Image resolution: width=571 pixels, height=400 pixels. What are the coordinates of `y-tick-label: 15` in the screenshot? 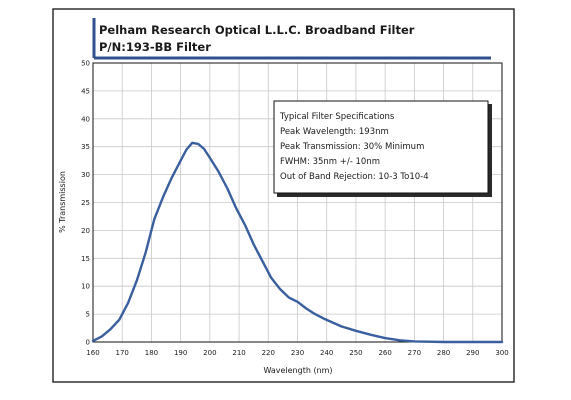 It's located at (85, 259).